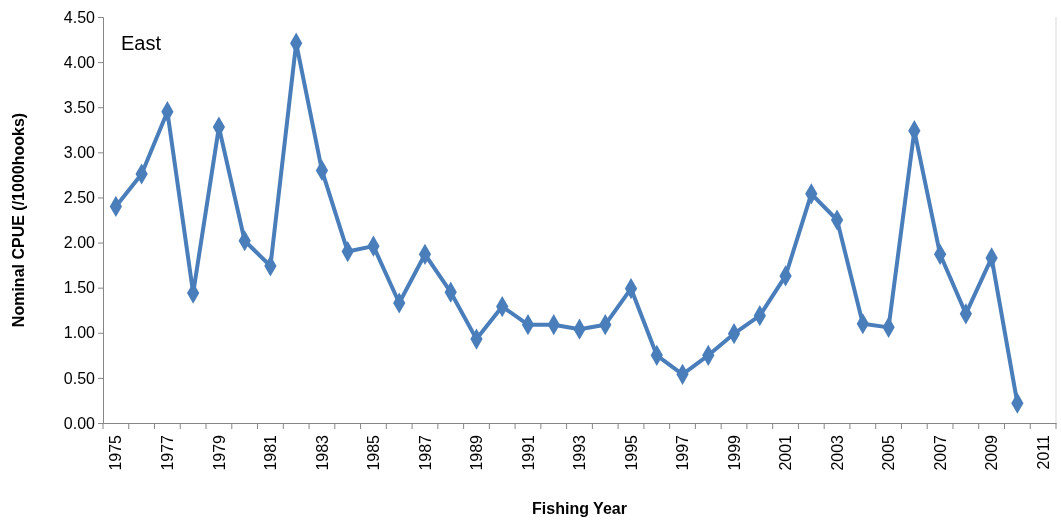 This screenshot has height=523, width=1061. Describe the element at coordinates (425, 452) in the screenshot. I see `x-tick-label: 1987` at that location.